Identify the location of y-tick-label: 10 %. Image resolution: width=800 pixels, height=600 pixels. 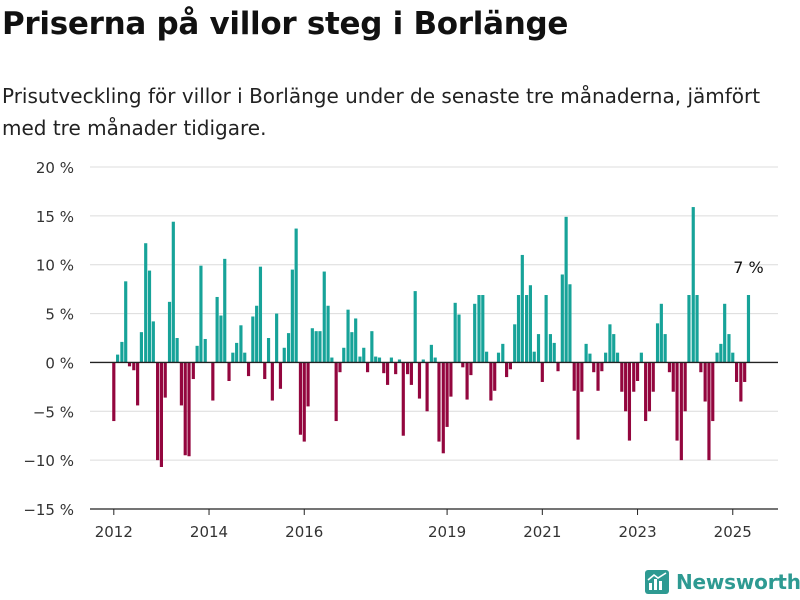
(55, 266).